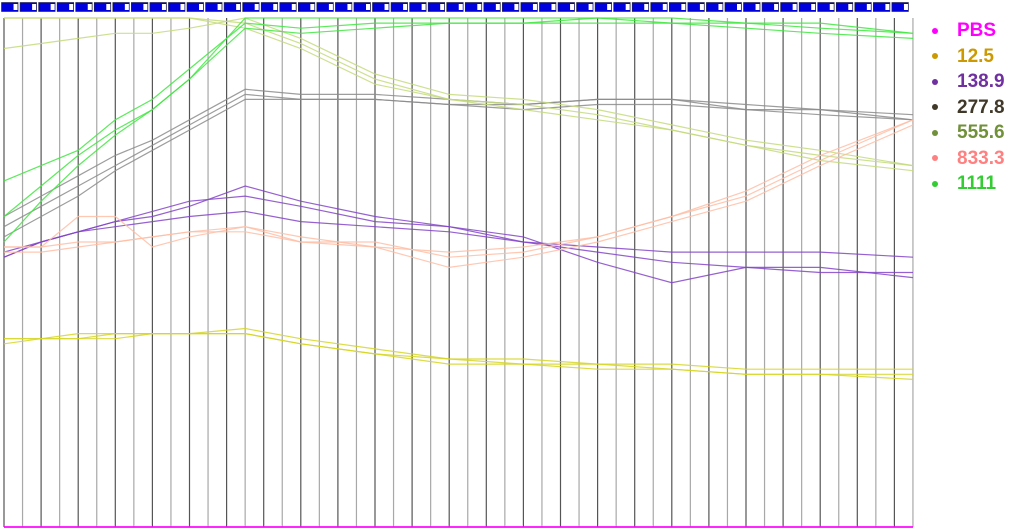 The height and width of the screenshot is (530, 1024). I want to click on legend: PBS 12.5 138.9 277.8 555.6 833.3 1111, so click(968, 107).